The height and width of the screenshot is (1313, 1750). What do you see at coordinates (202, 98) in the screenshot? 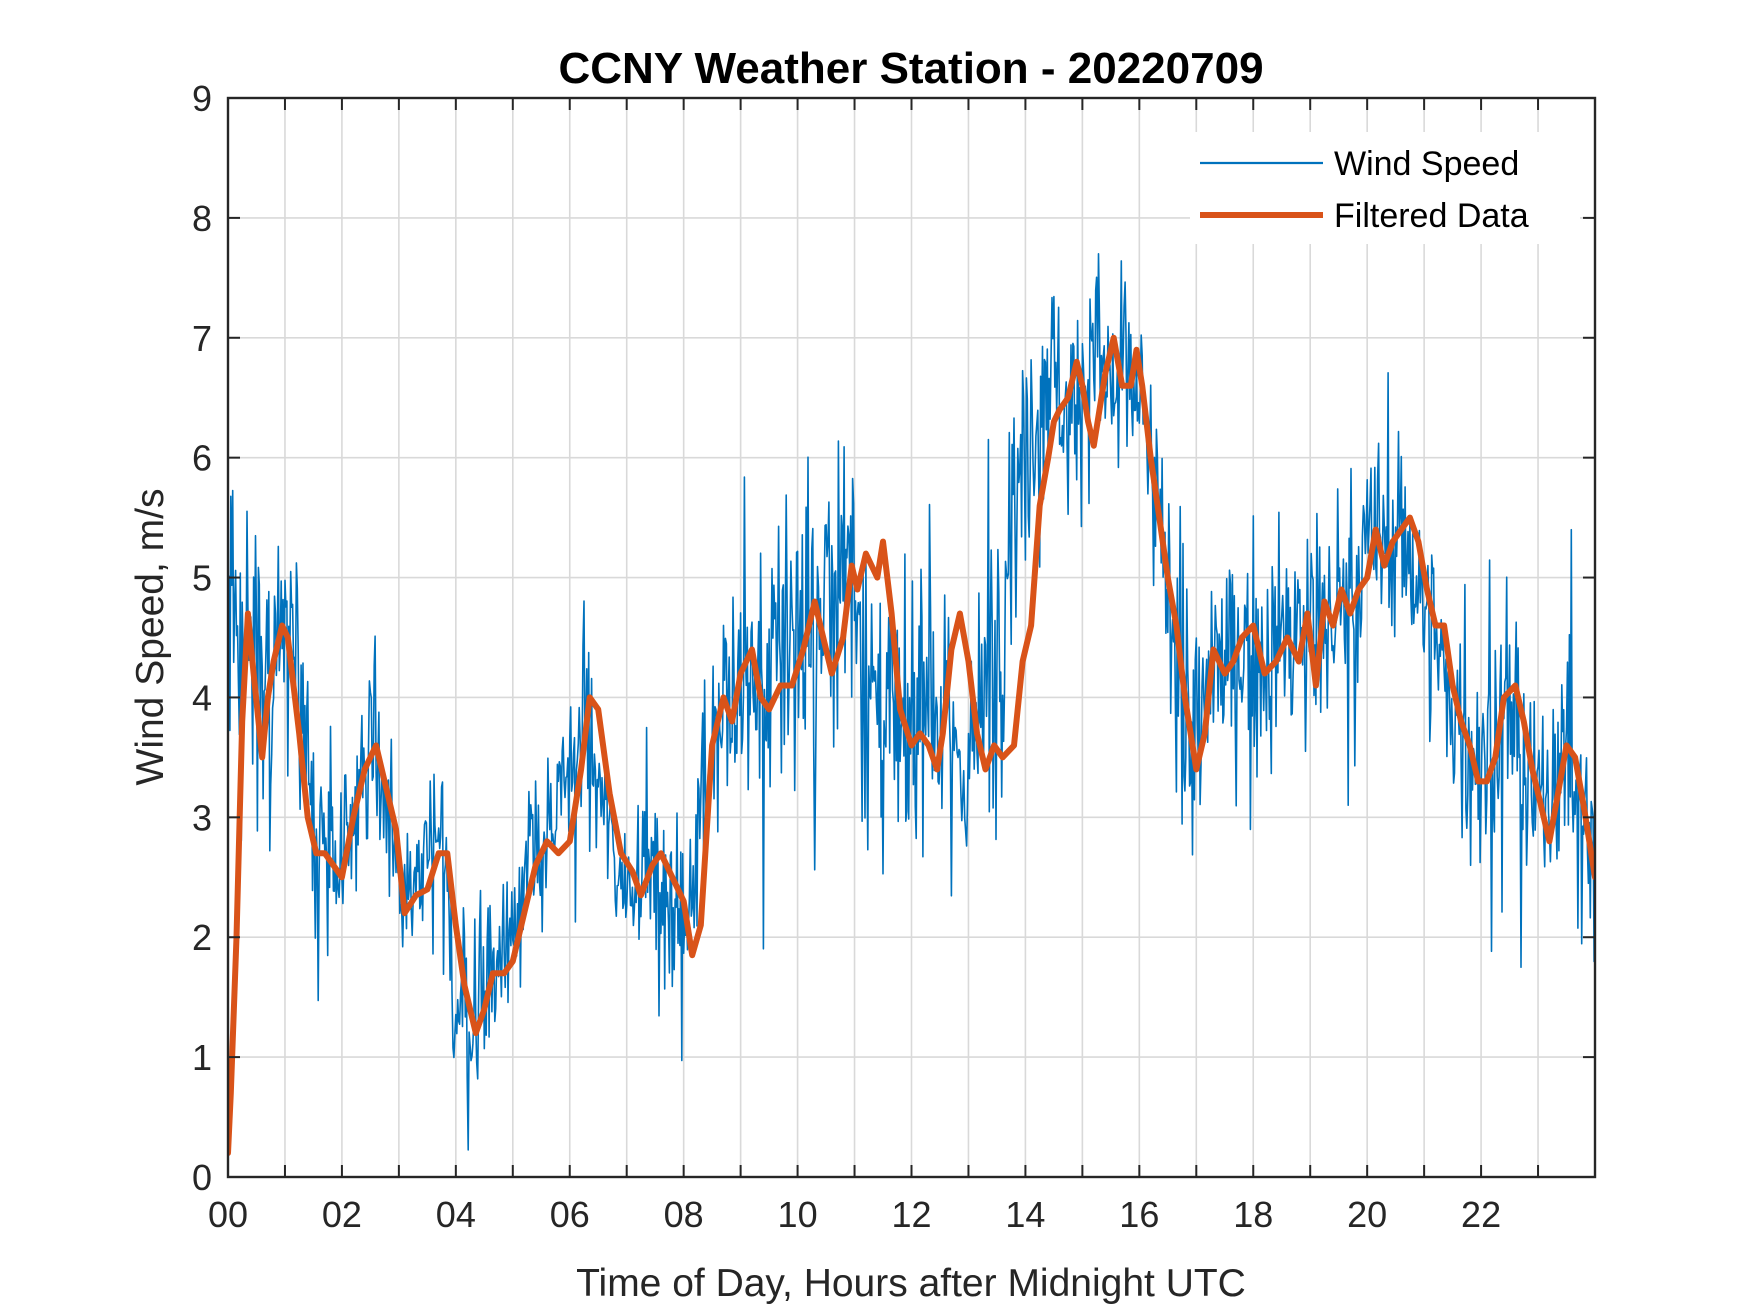
I see `y-tick-label: 9` at bounding box center [202, 98].